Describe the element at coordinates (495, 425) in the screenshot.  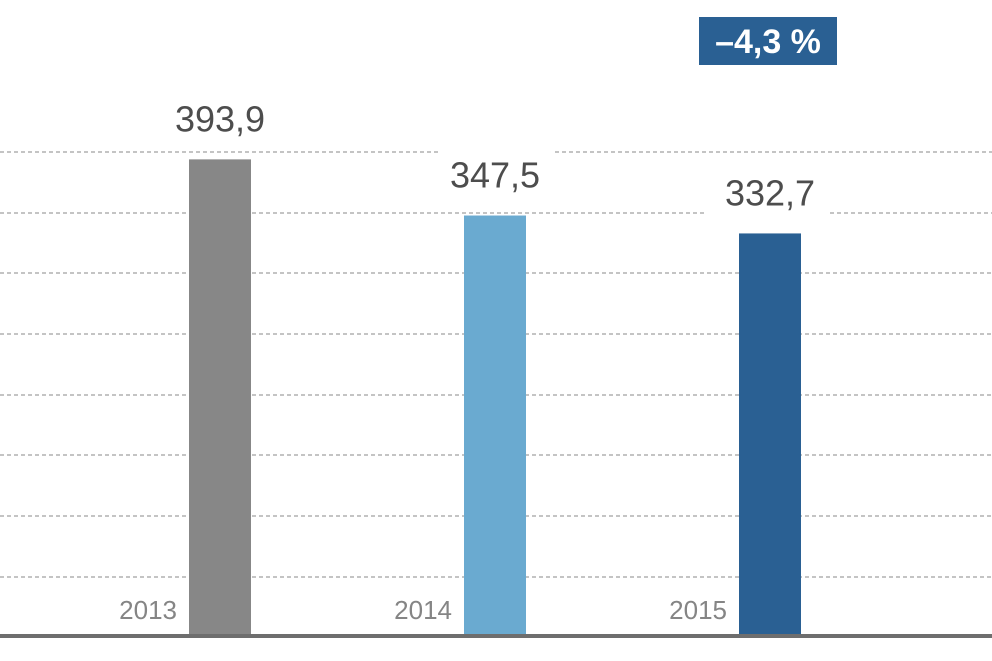
I see `bar-2014` at that location.